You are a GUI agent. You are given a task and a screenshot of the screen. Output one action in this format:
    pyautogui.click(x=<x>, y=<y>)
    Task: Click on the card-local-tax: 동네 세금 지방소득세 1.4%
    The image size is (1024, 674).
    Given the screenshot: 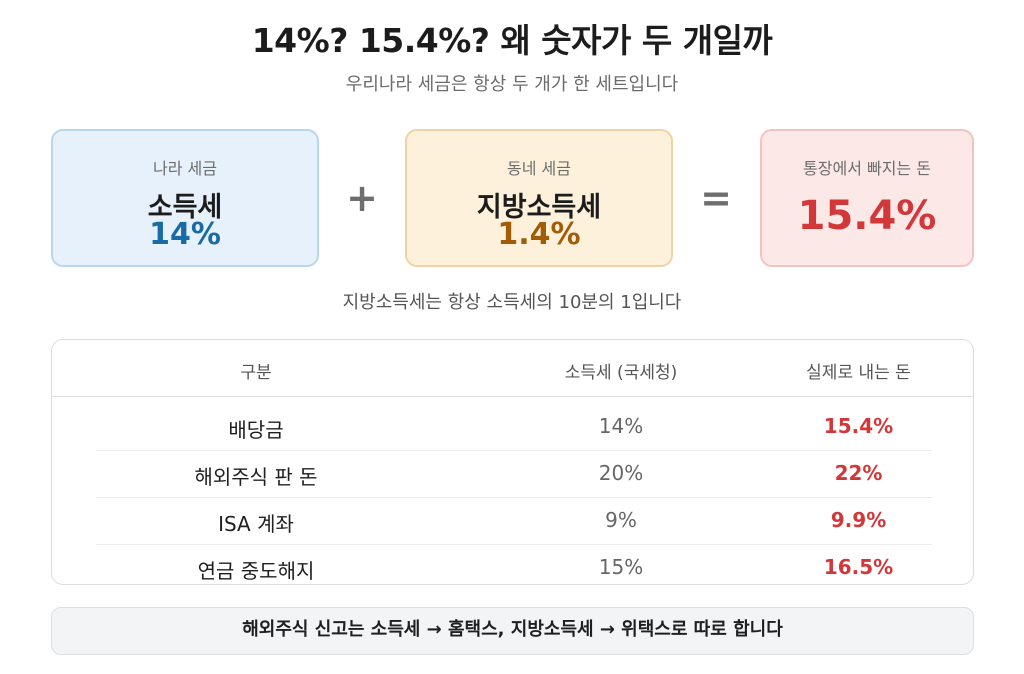 What is the action you would take?
    pyautogui.click(x=539, y=198)
    